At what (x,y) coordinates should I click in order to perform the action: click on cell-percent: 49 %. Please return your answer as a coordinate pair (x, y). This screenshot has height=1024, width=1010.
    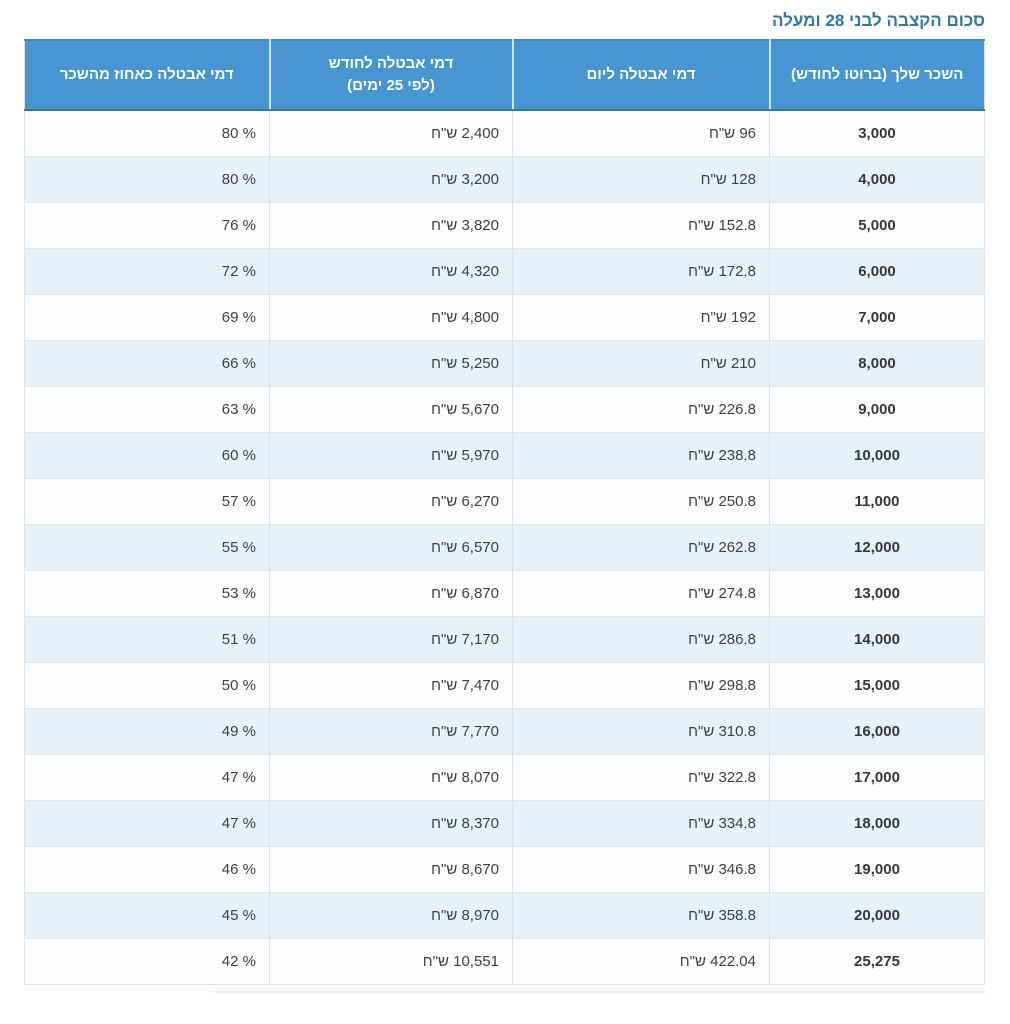
    Looking at the image, I should click on (147, 730).